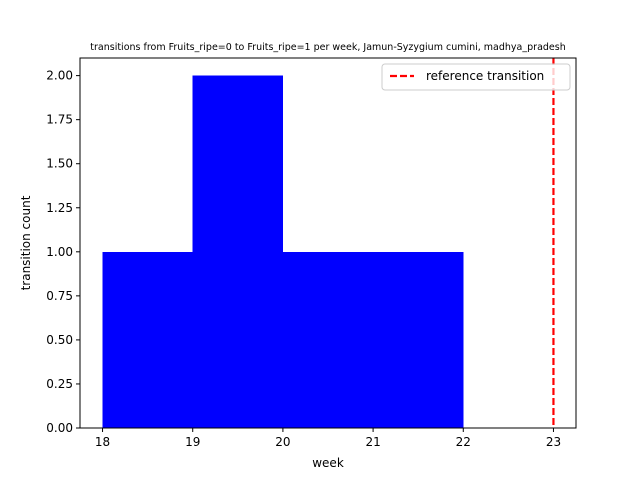 The width and height of the screenshot is (640, 480). Describe the element at coordinates (59, 208) in the screenshot. I see `y-tick-label: 1.25` at that location.